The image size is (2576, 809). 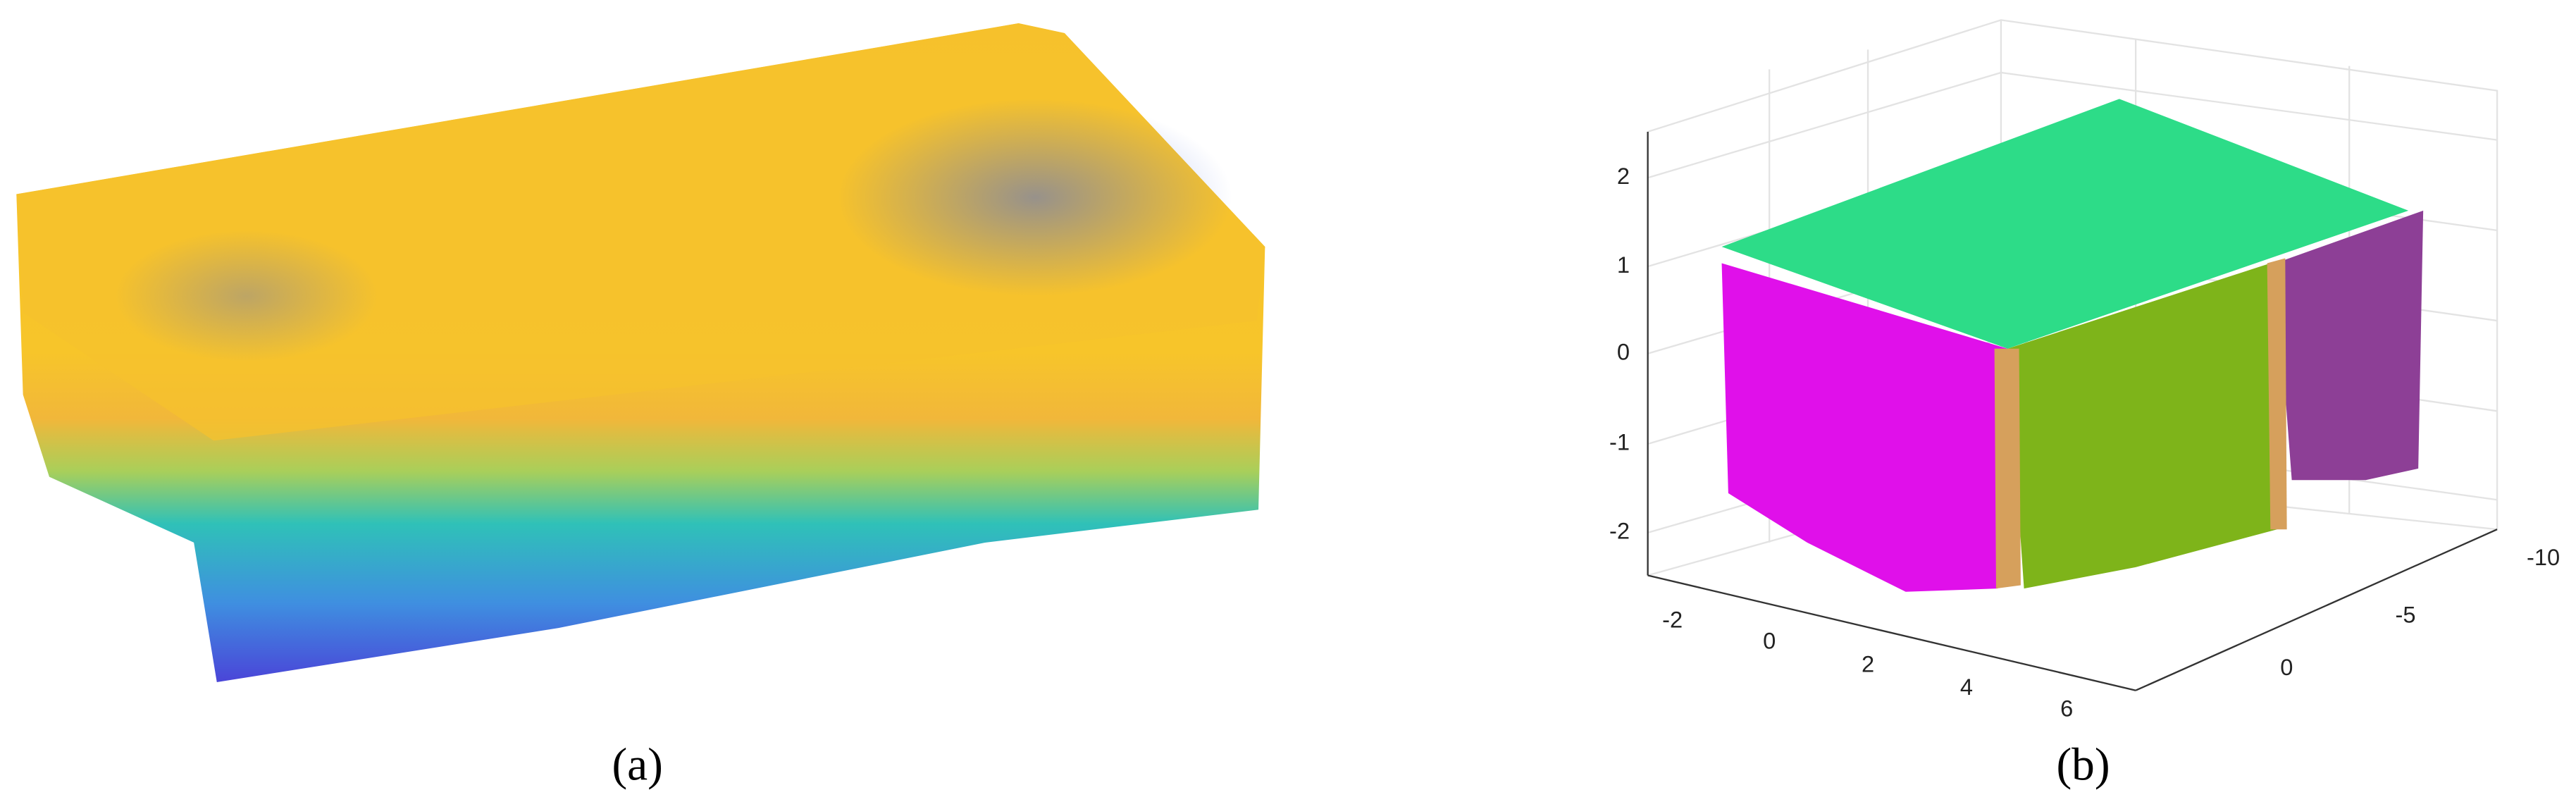 I want to click on z-tick-label: 1, so click(x=1623, y=265).